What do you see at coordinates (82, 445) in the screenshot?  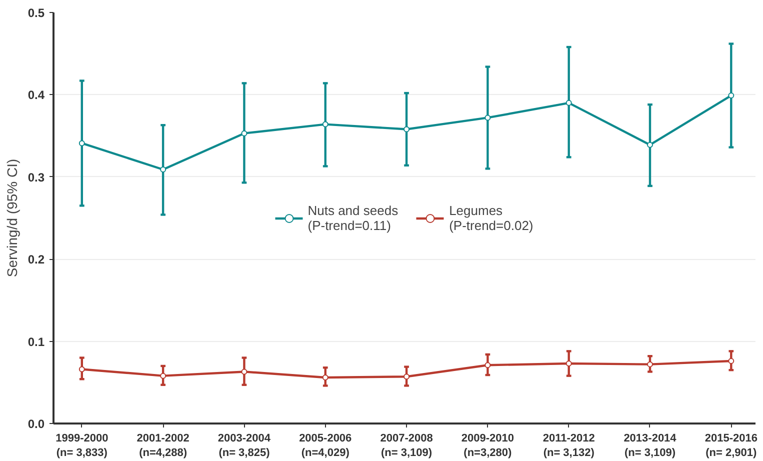 I see `x-tick-label: 1999-2000 (n= 3,833)` at bounding box center [82, 445].